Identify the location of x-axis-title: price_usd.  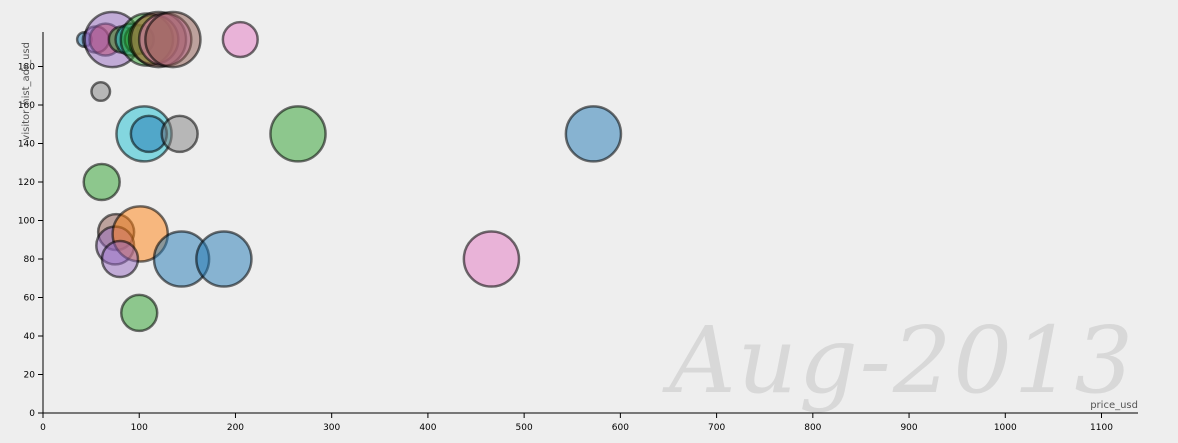
(1114, 405).